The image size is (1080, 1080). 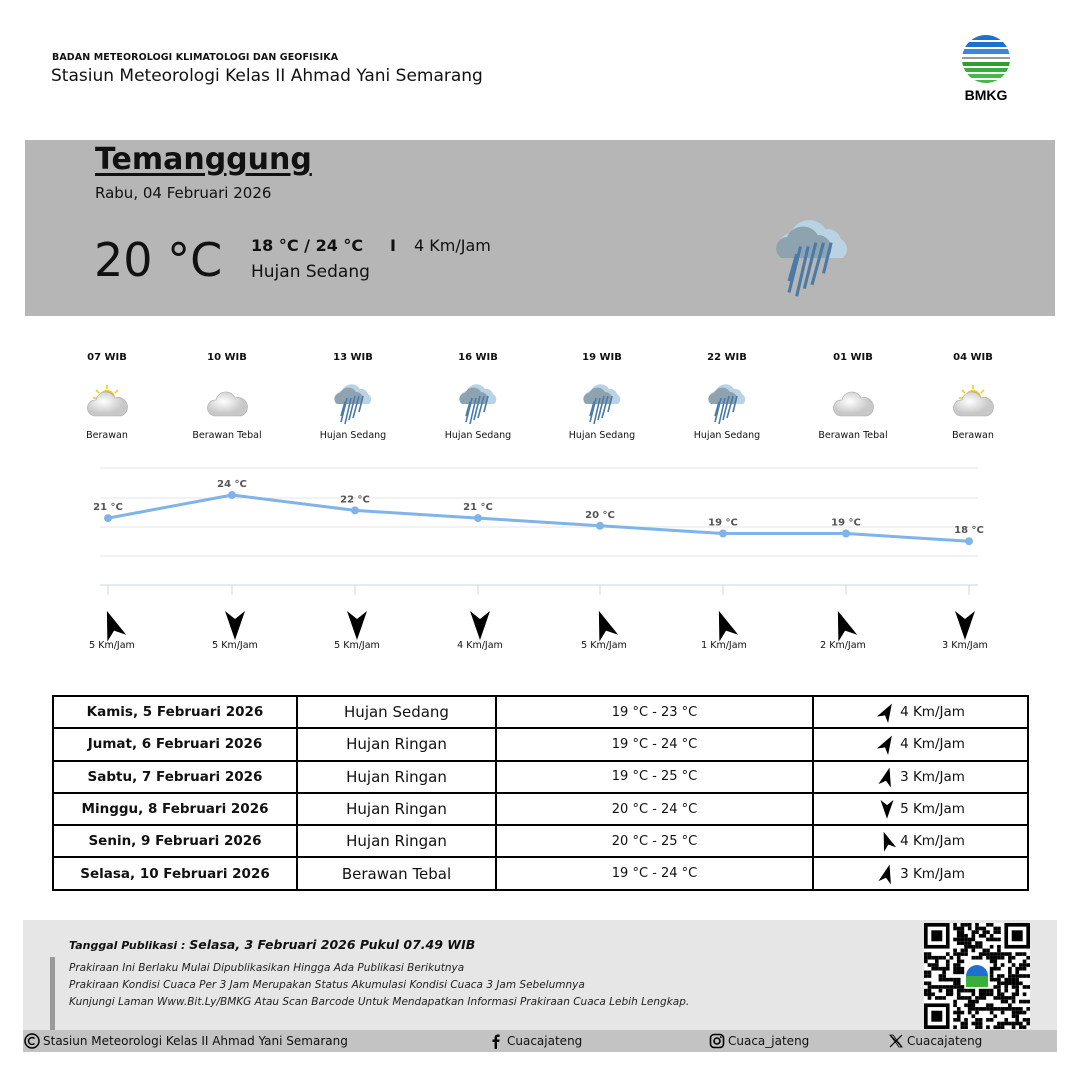 What do you see at coordinates (175, 744) in the screenshot?
I see `day-date: Jumat, 6 Februari 2026` at bounding box center [175, 744].